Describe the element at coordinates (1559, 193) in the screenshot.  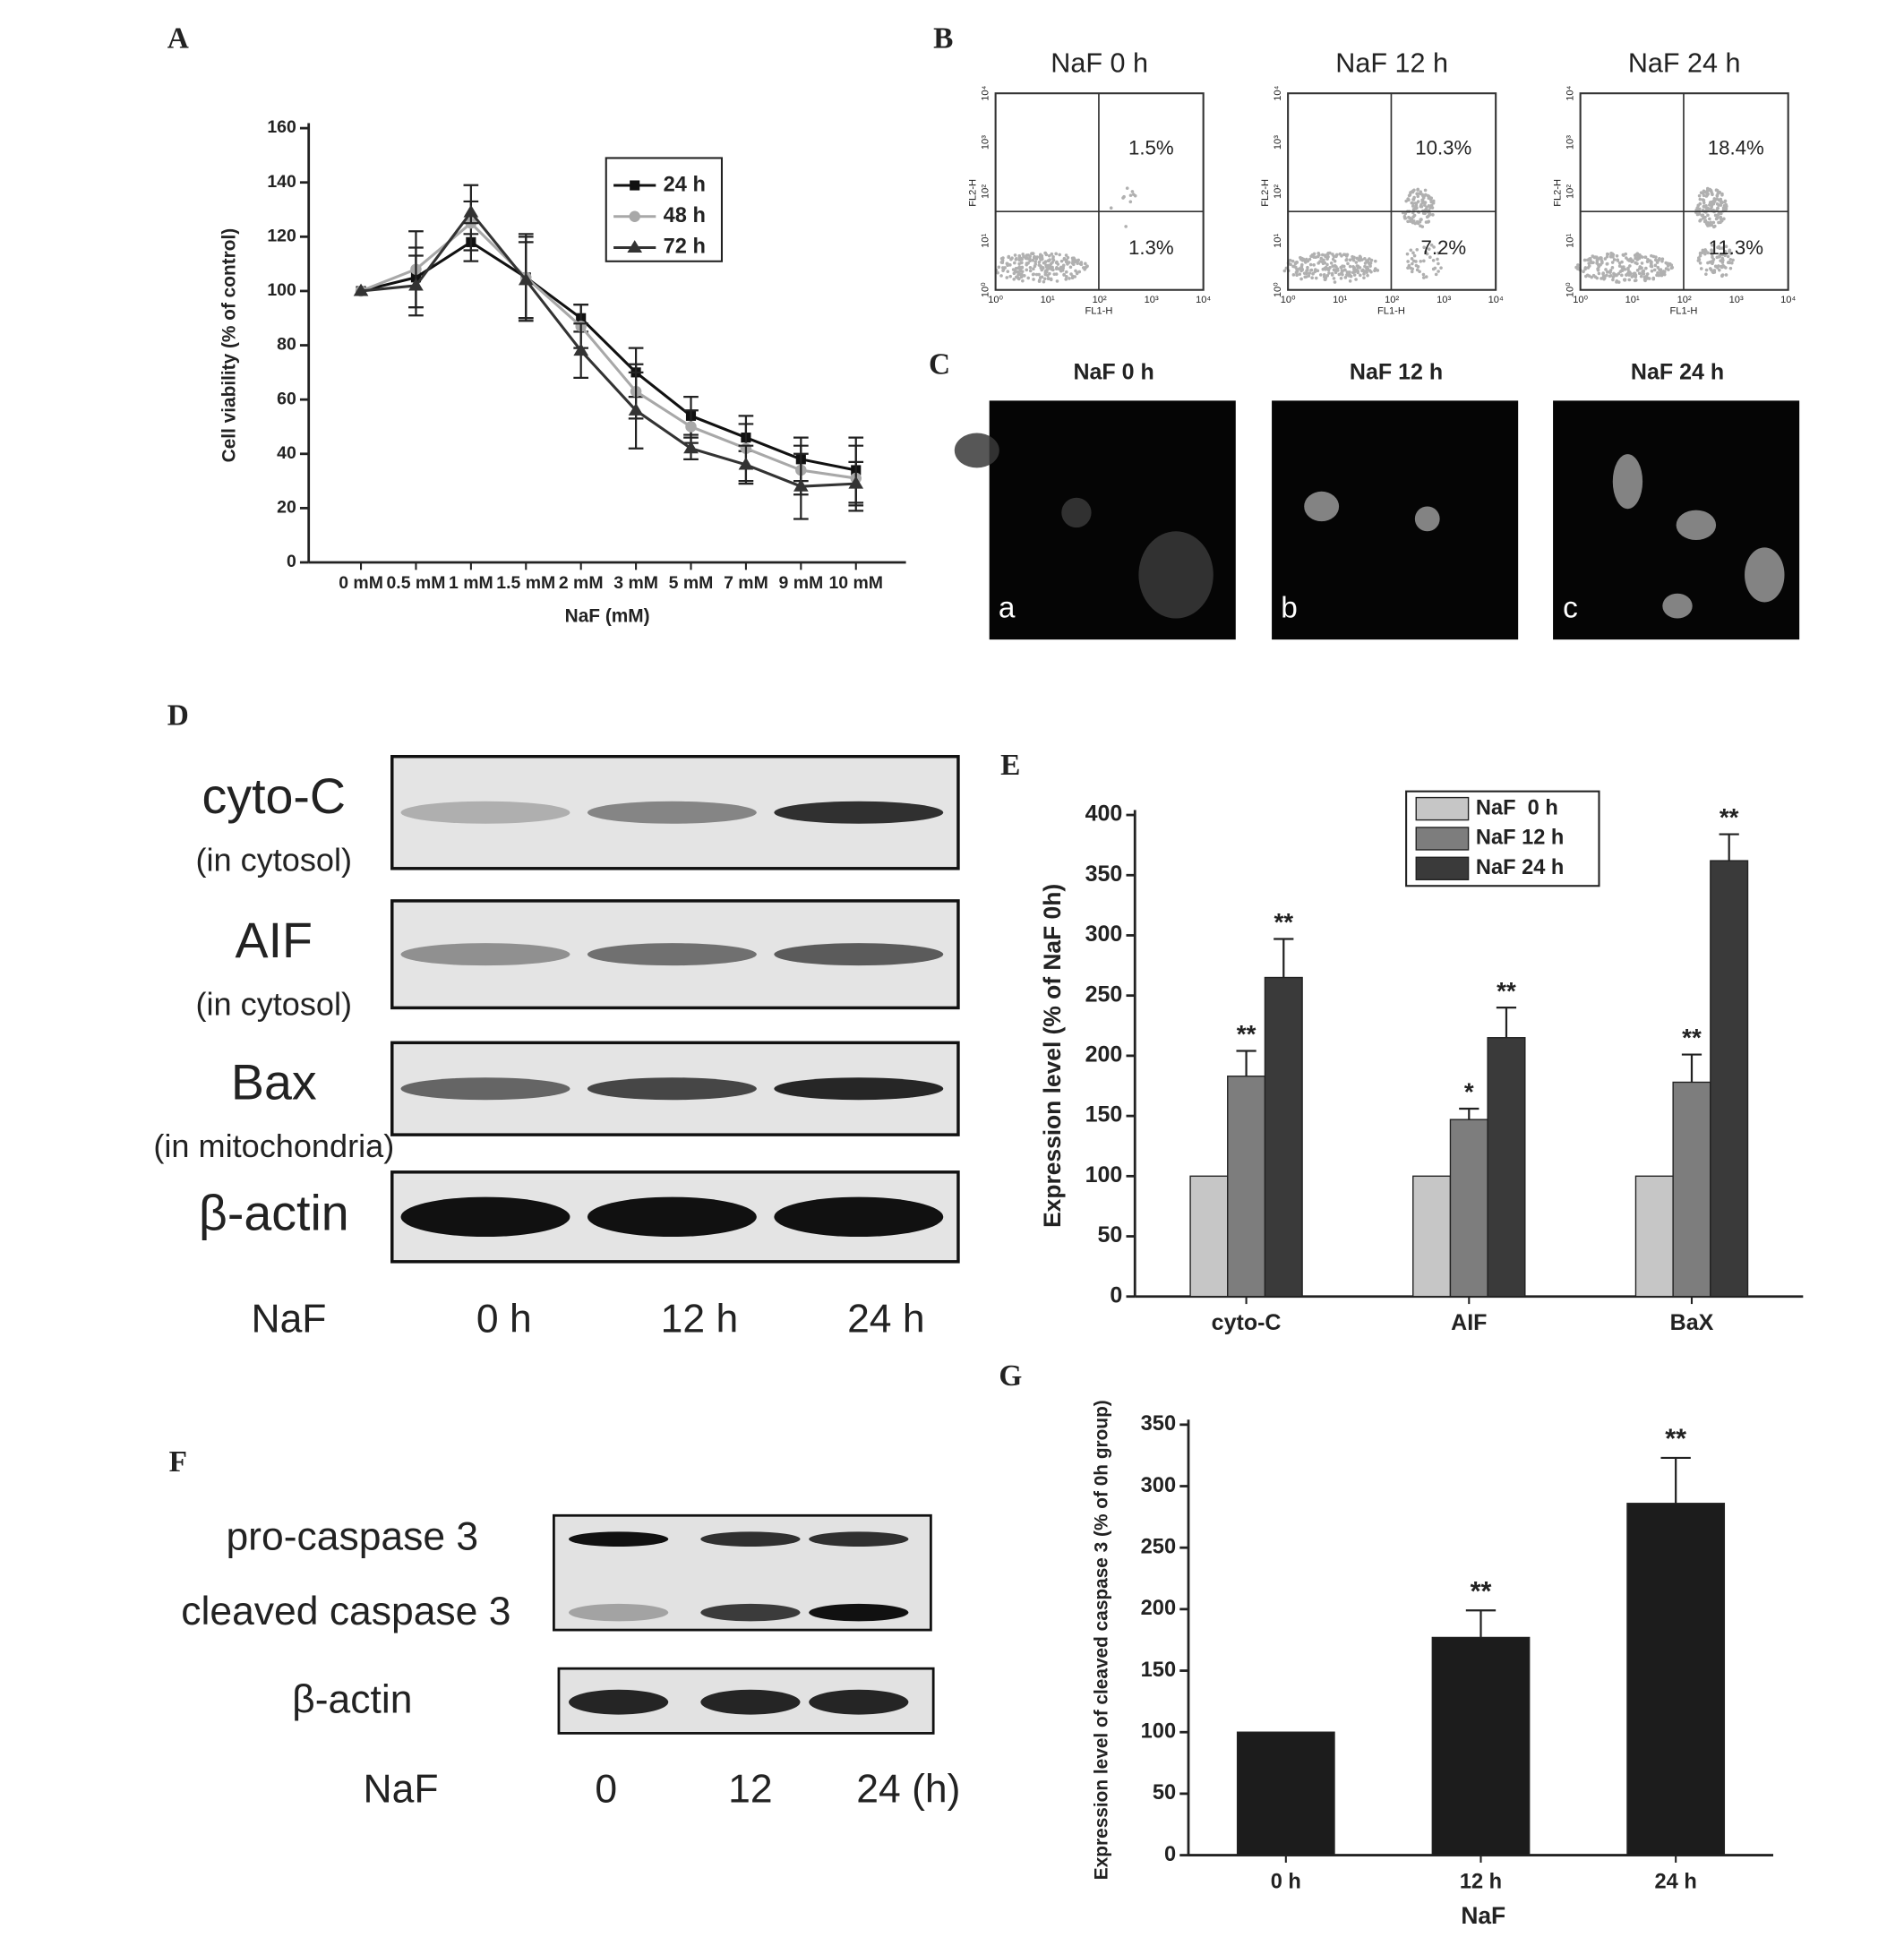
I see `y-axis-label: FL2-H` at that location.